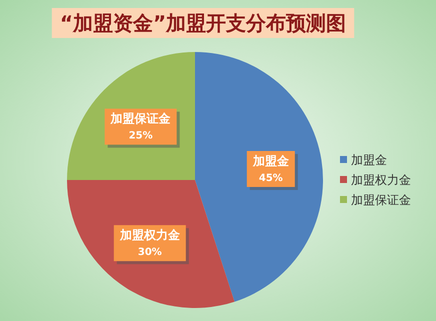 This screenshot has height=321, width=436. What do you see at coordinates (149, 235) in the screenshot?
I see `slice-label: 加盟权力金` at bounding box center [149, 235].